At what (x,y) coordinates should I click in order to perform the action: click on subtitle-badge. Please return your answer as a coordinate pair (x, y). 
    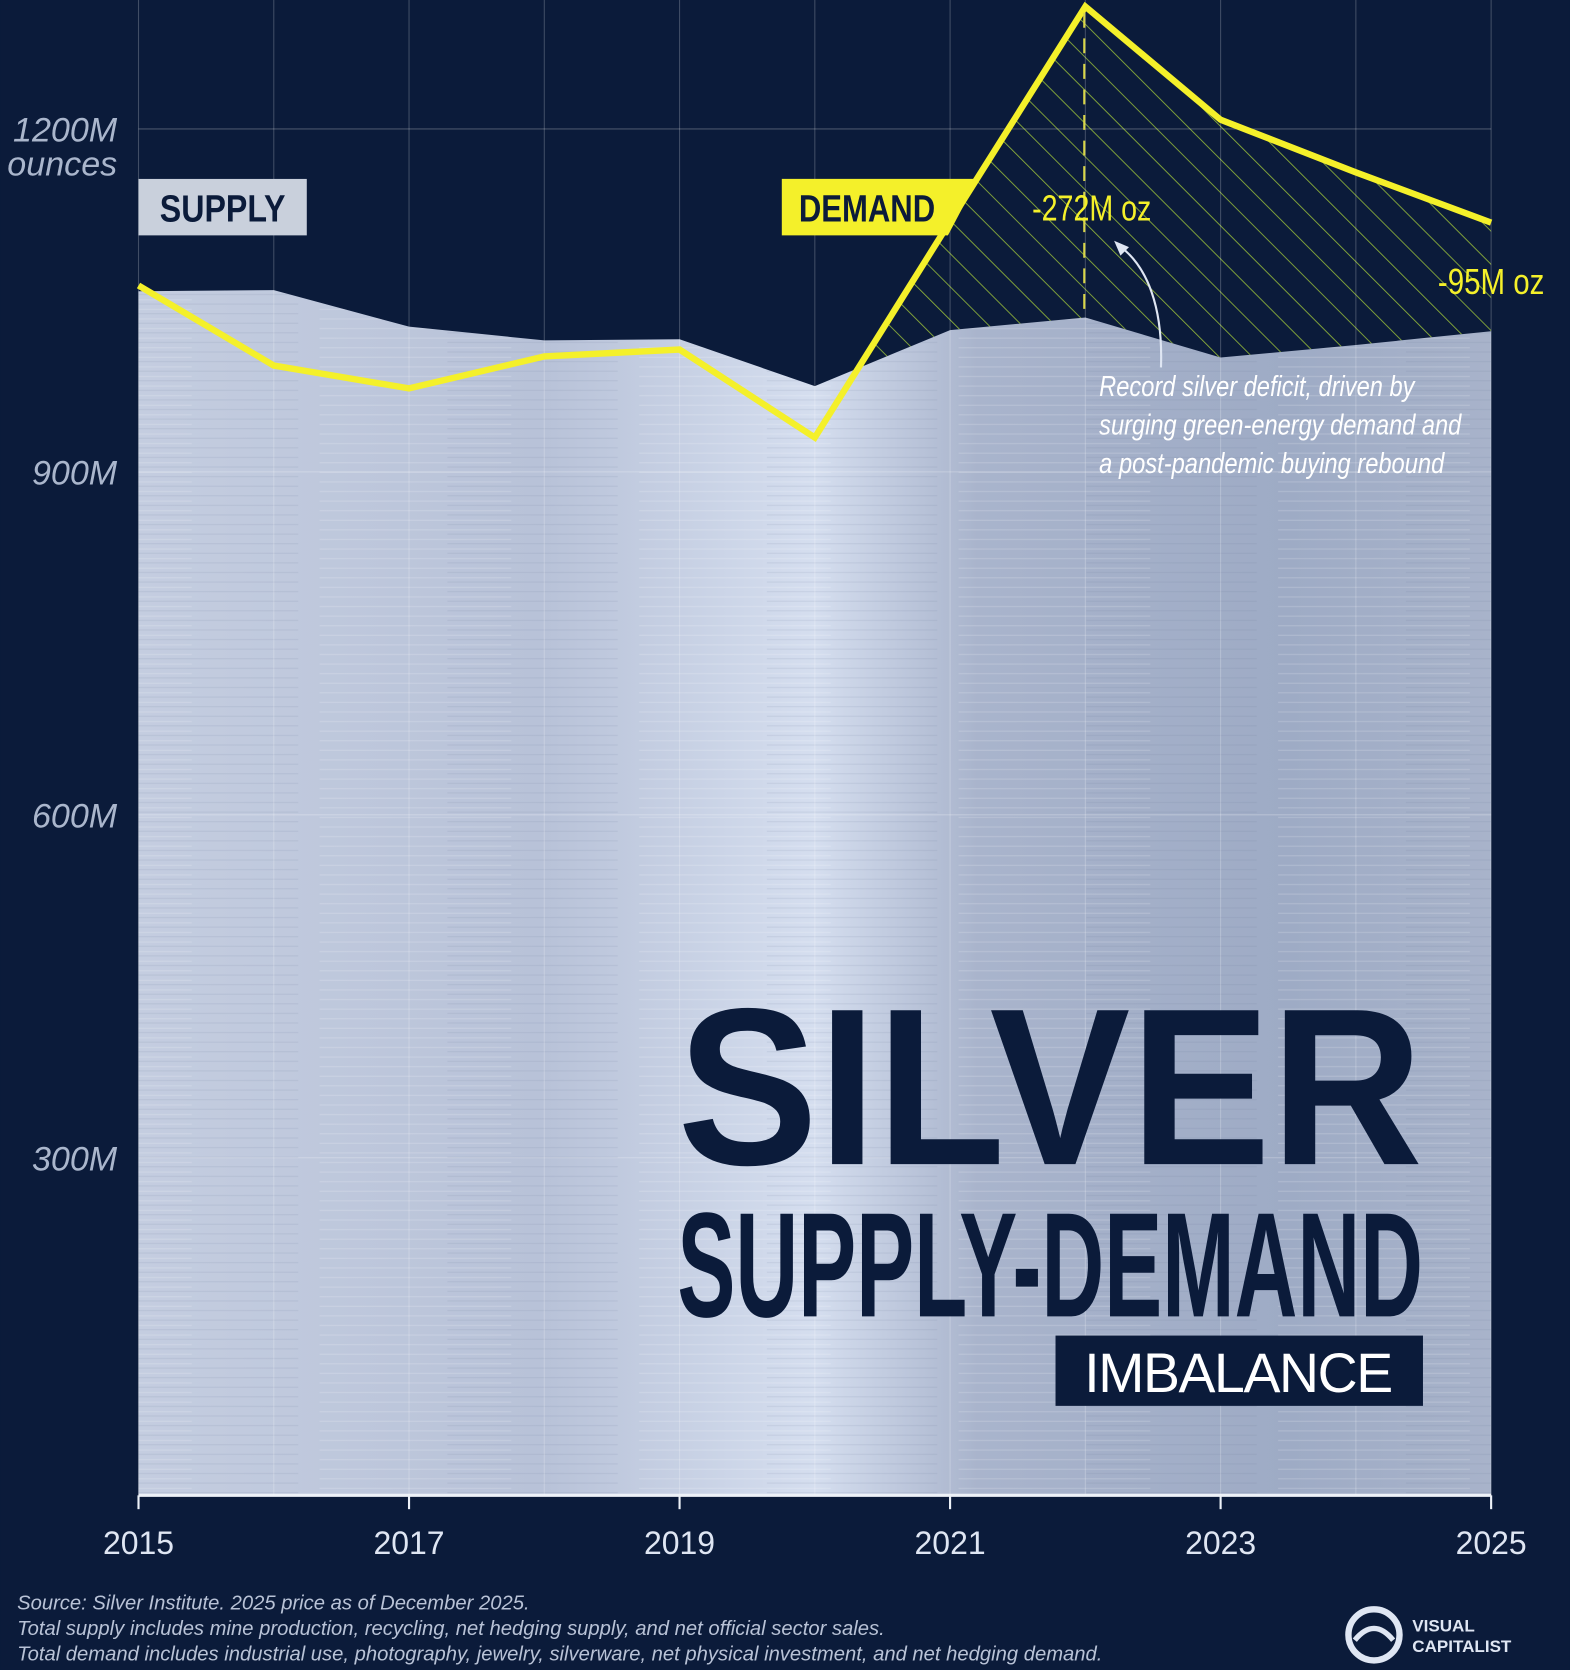
    Looking at the image, I should click on (1239, 1370).